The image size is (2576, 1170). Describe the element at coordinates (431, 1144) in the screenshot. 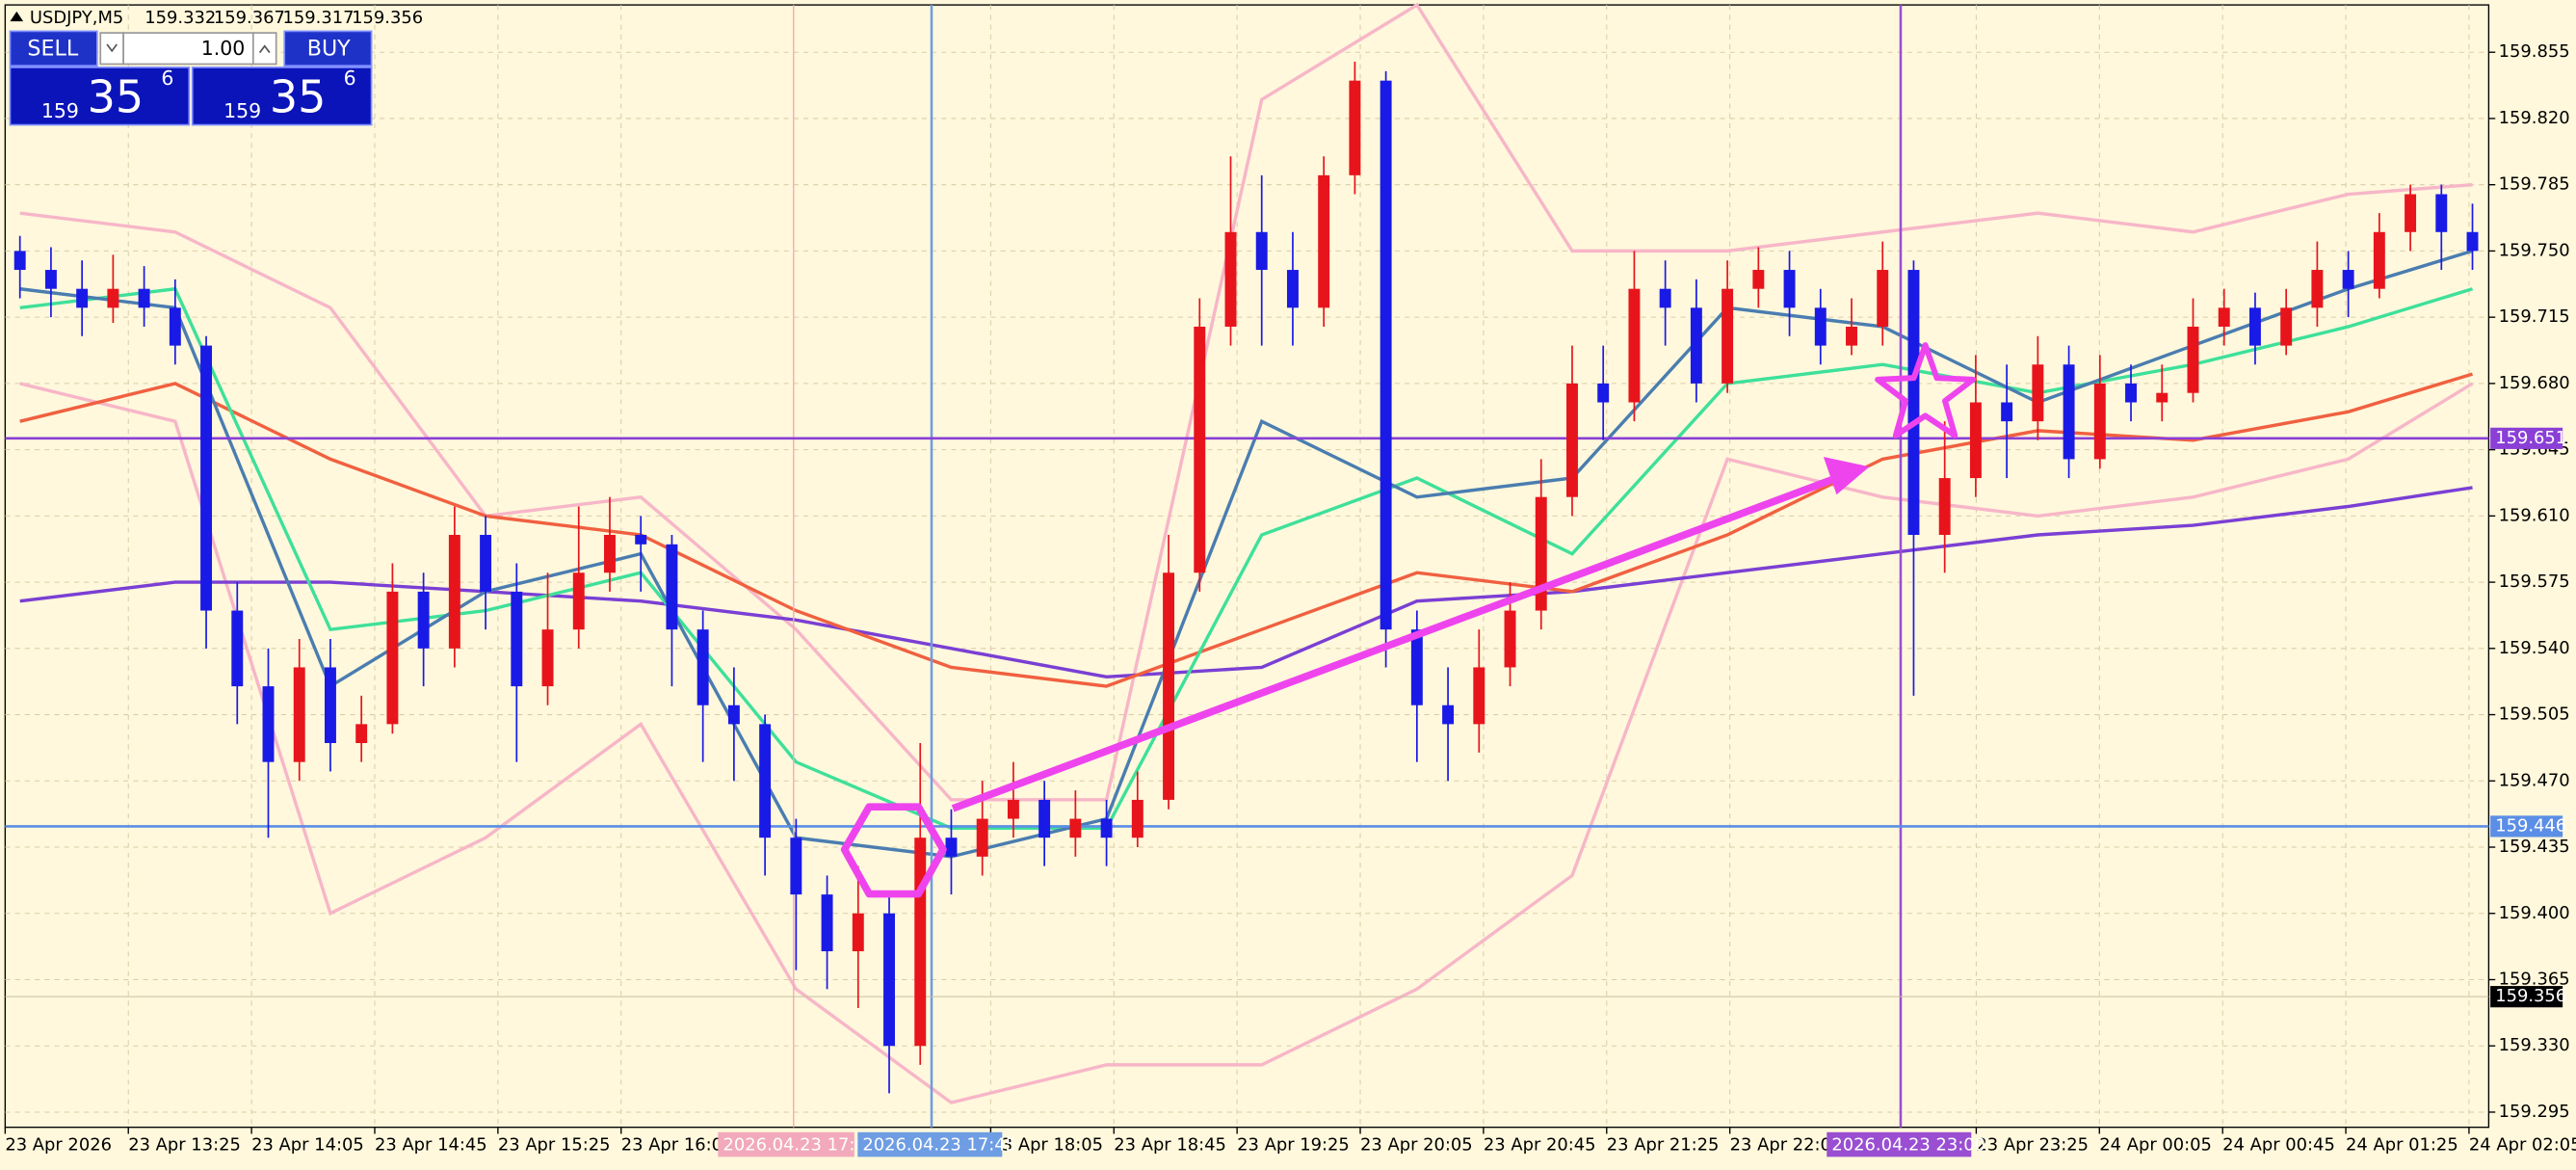

I see `x-tick-label: 23 Apr 14:45` at that location.